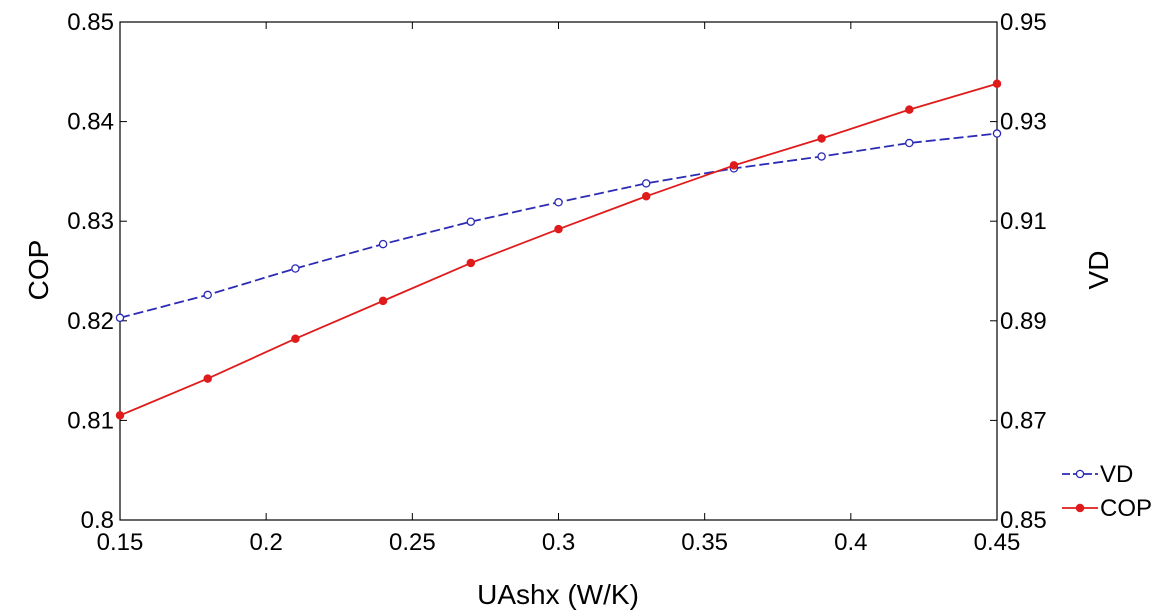  I want to click on legend-label-vd: VD, so click(1116, 474).